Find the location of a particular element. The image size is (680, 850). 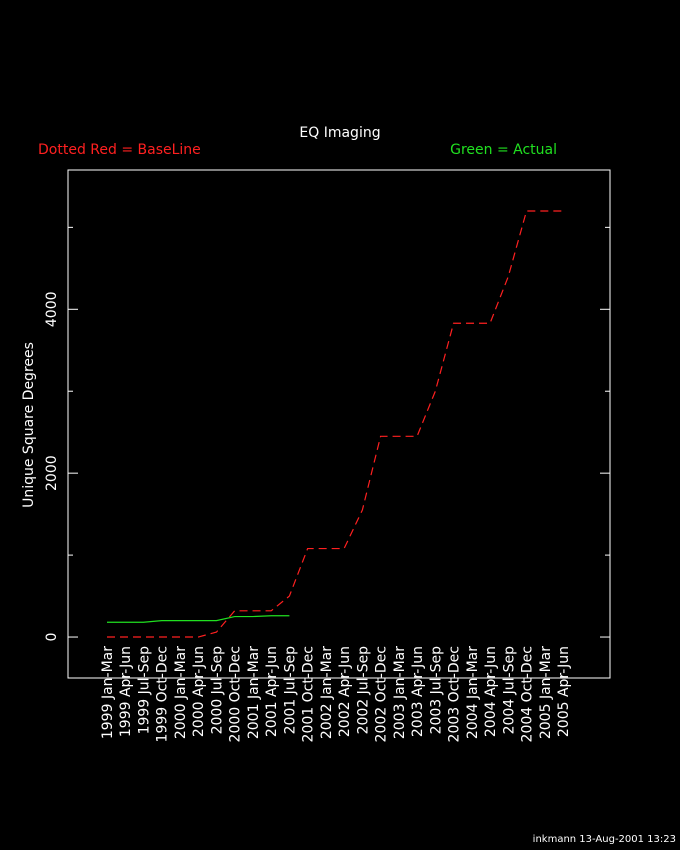

data-line is located at coordinates (198, 619).